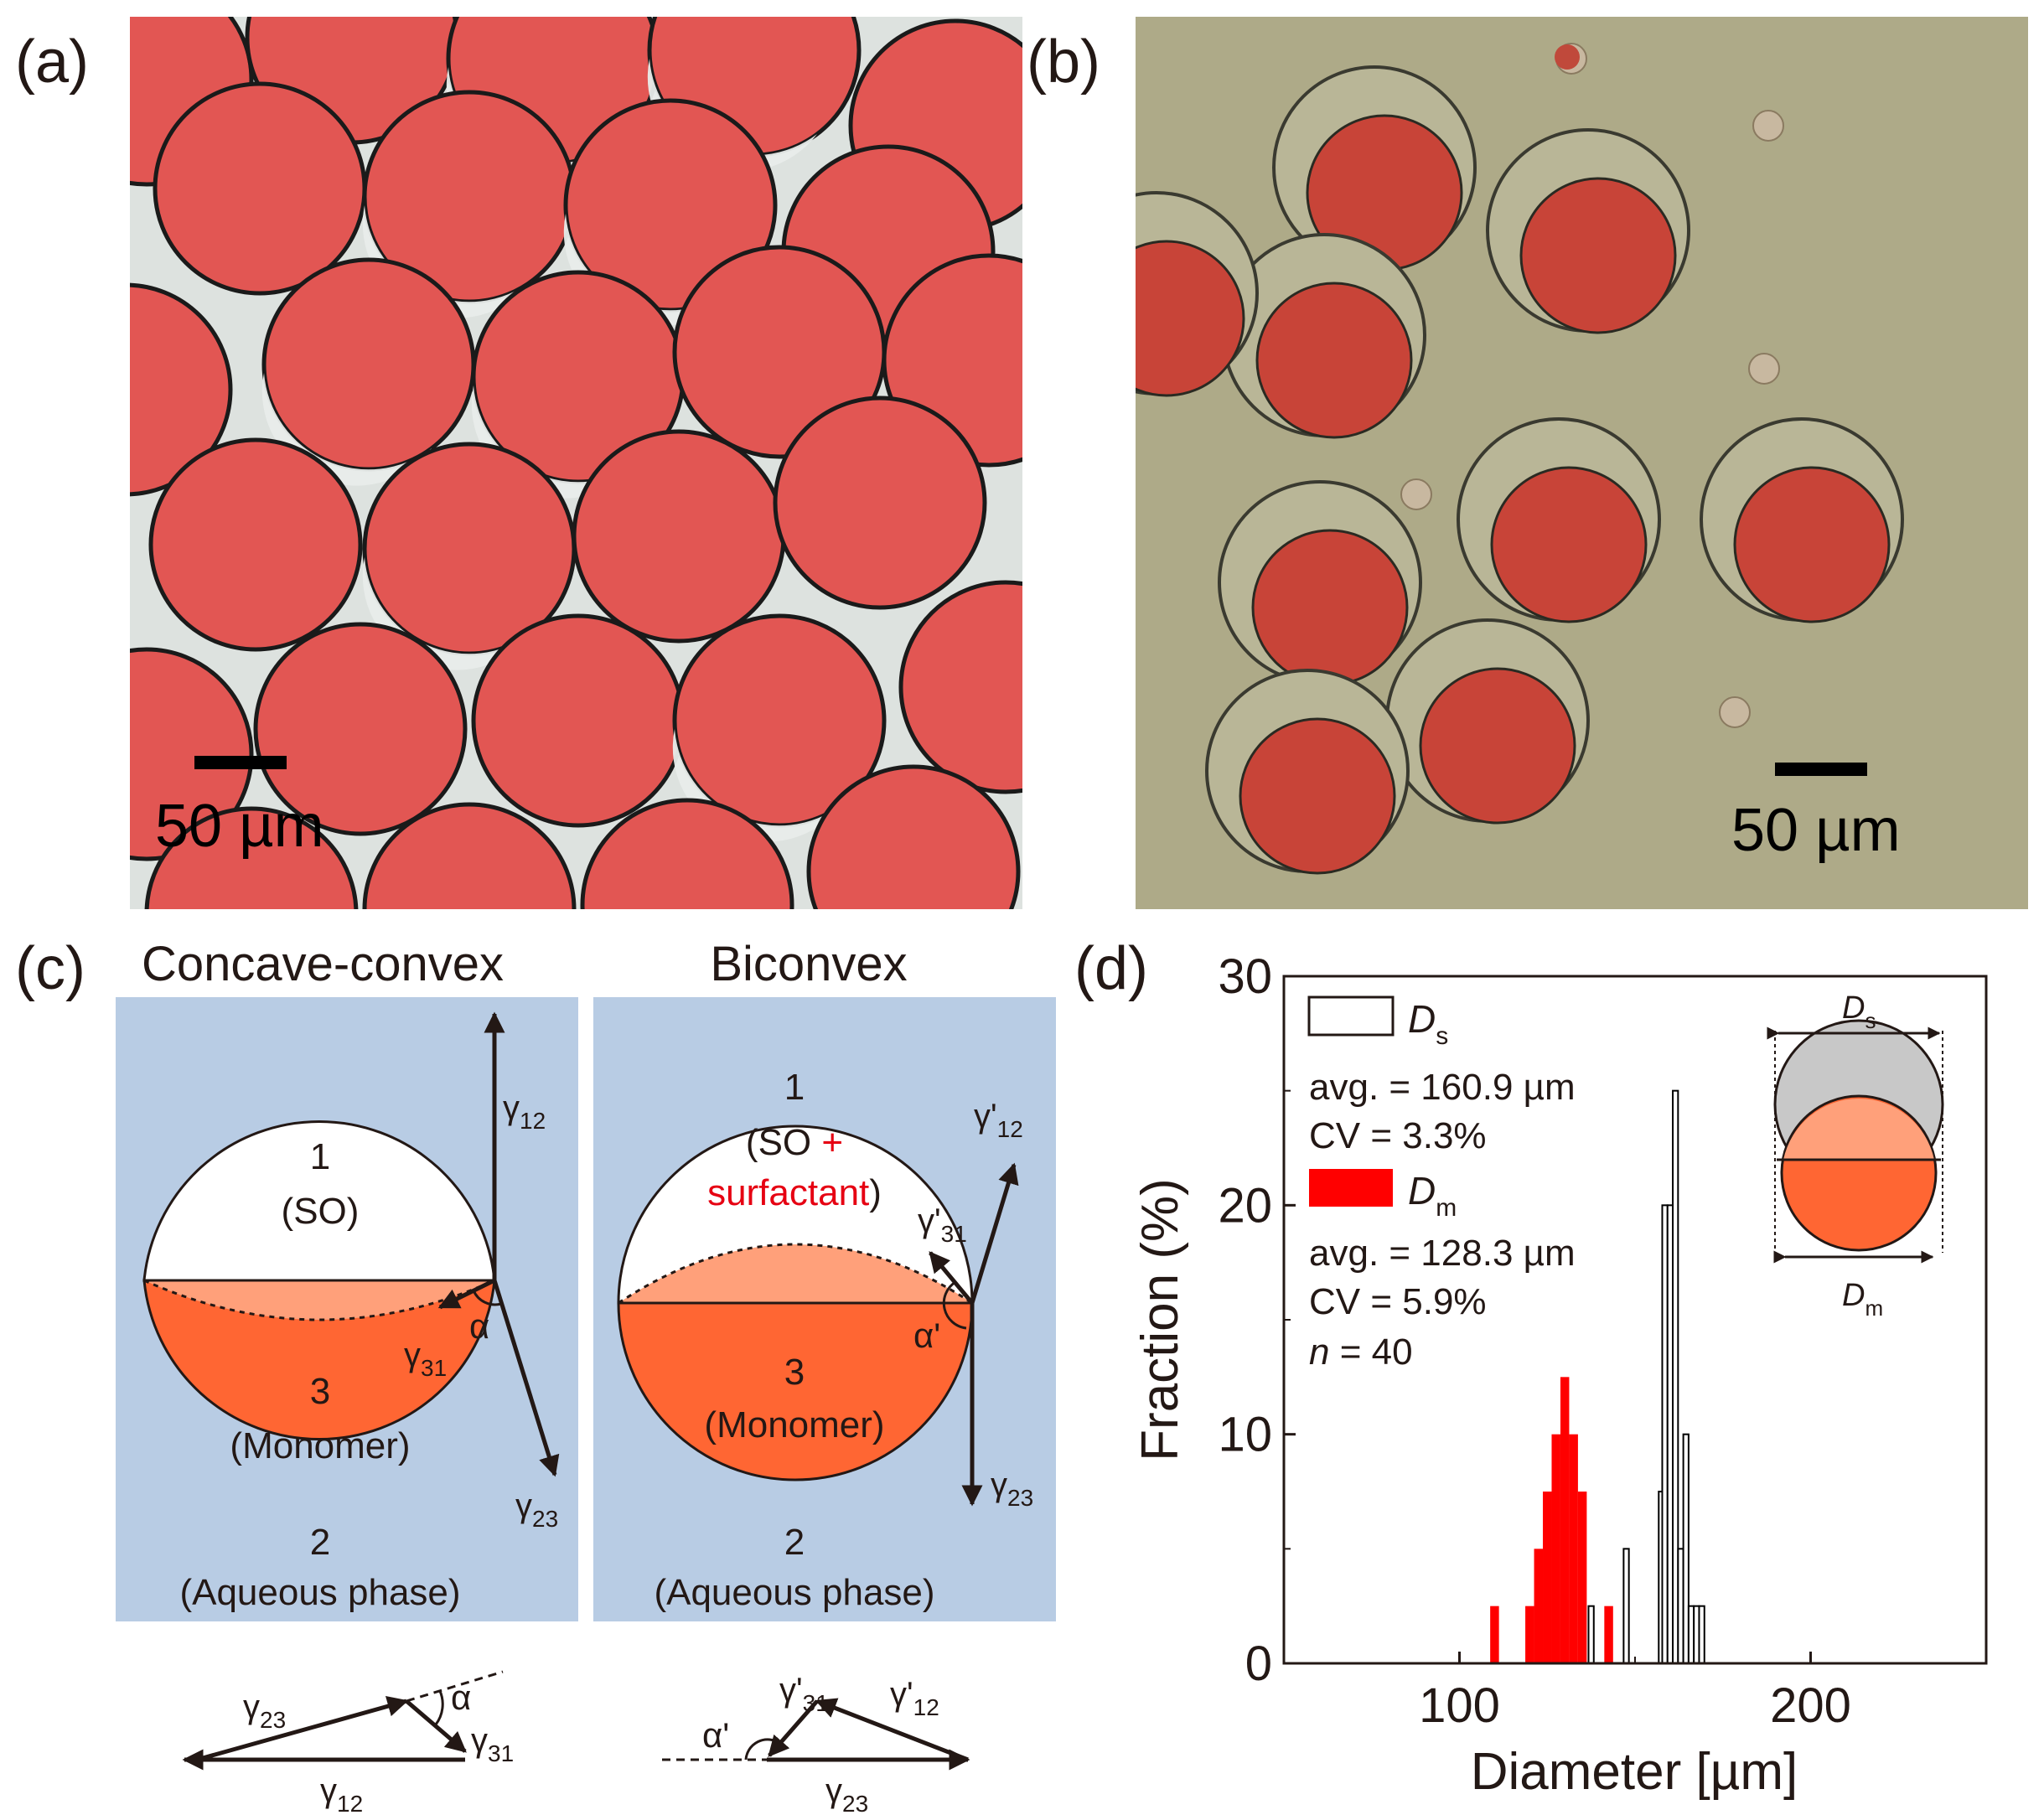 Image resolution: width=2044 pixels, height=1815 pixels. I want to click on legend-ds-label: Ds, so click(1428, 1023).